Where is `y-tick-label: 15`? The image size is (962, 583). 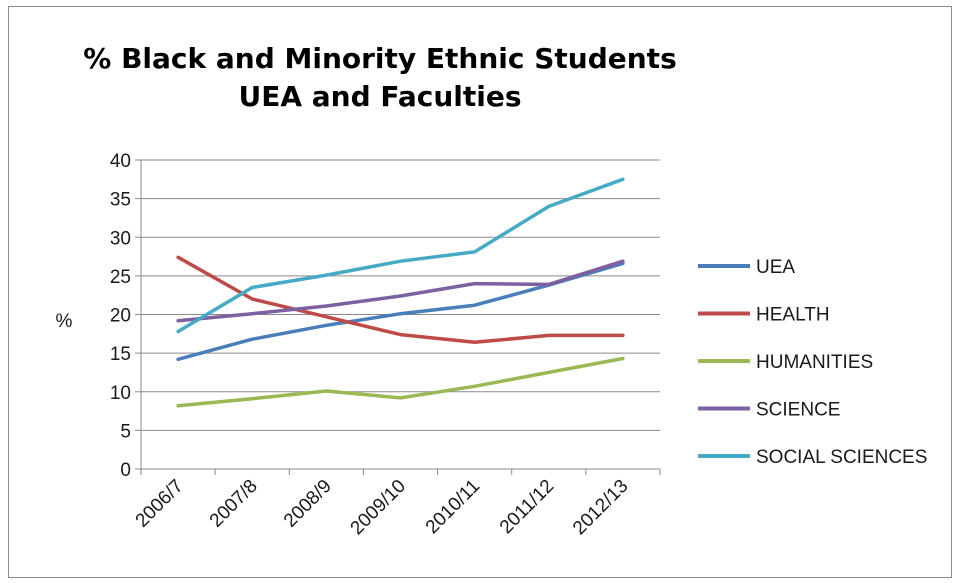
y-tick-label: 15 is located at coordinates (120, 354).